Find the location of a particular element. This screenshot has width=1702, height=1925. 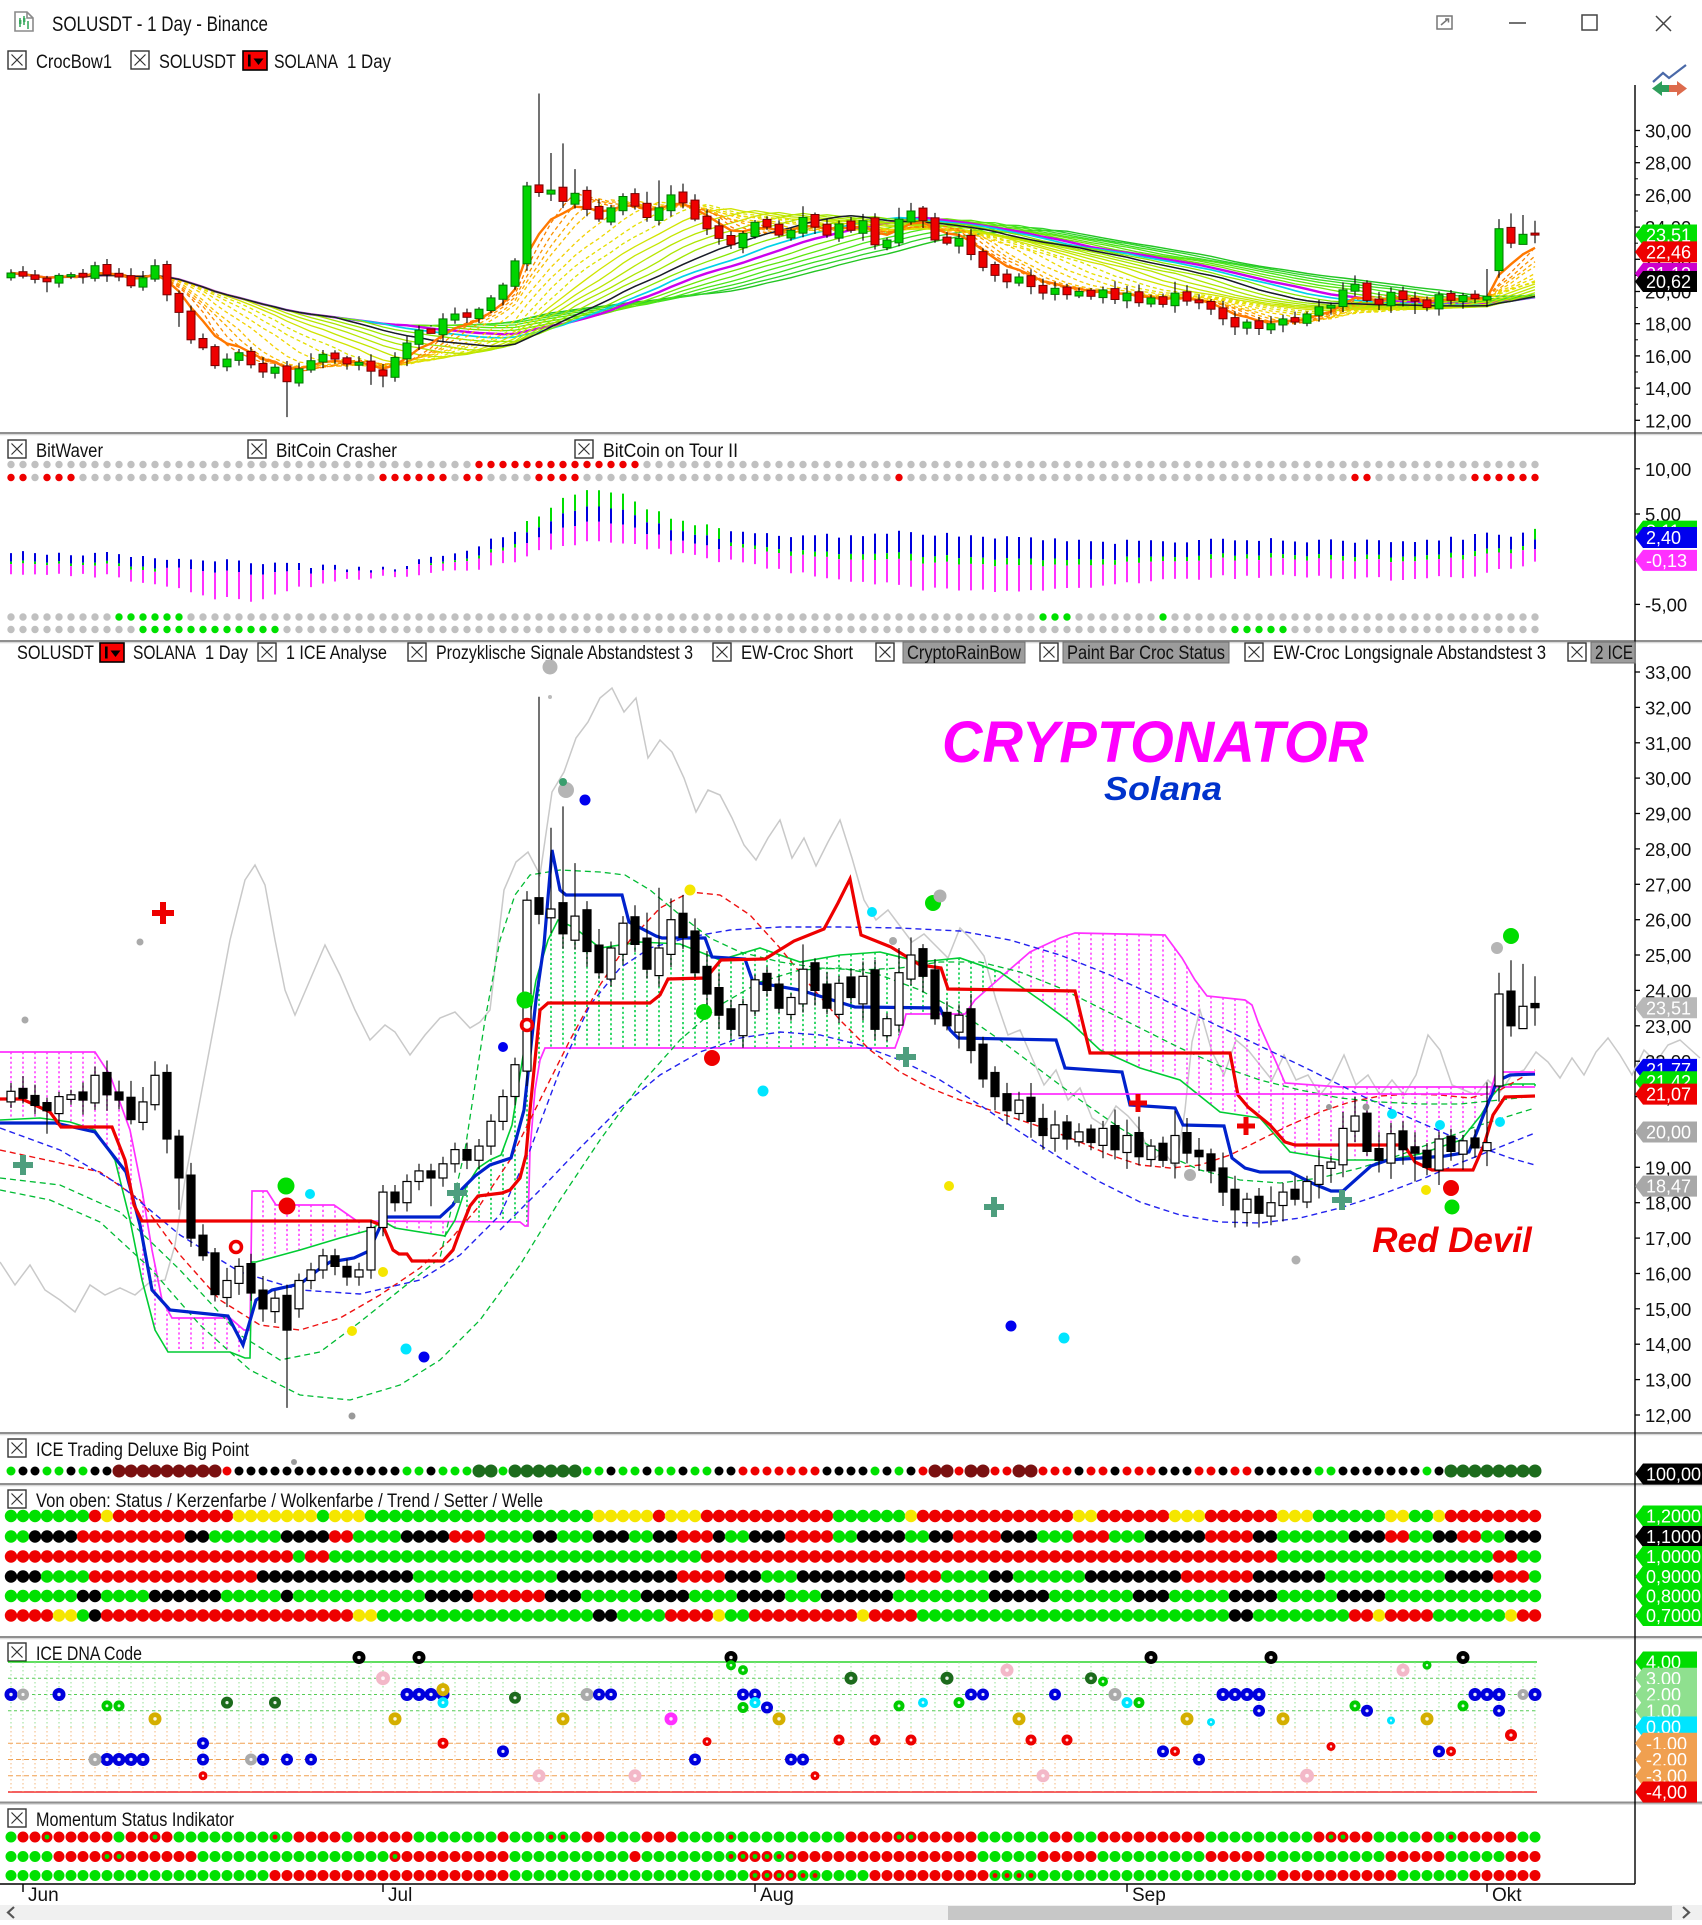

svg-text: ICE Trading Deluxe Big Point is located at coordinates (143, 1450).